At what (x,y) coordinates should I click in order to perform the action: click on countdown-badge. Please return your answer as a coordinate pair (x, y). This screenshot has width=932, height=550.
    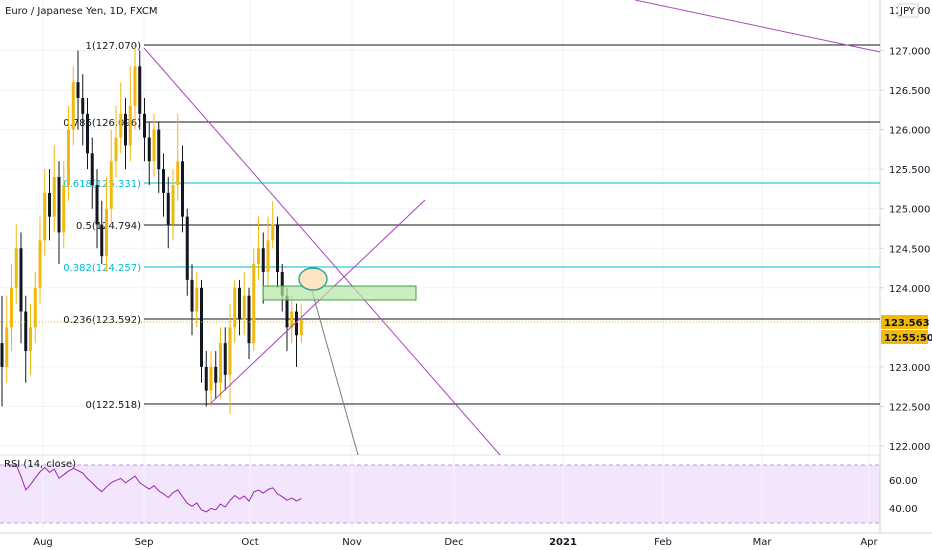
    Looking at the image, I should click on (904, 337).